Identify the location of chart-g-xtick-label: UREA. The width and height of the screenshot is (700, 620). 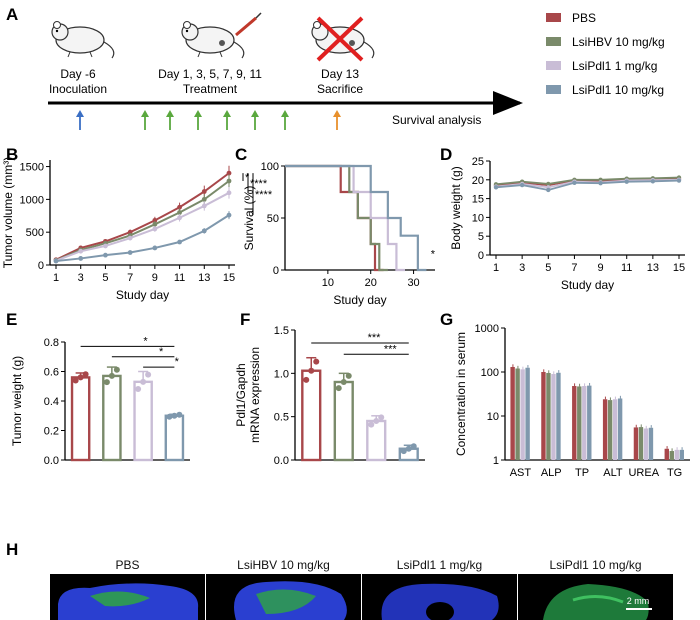
(643, 473).